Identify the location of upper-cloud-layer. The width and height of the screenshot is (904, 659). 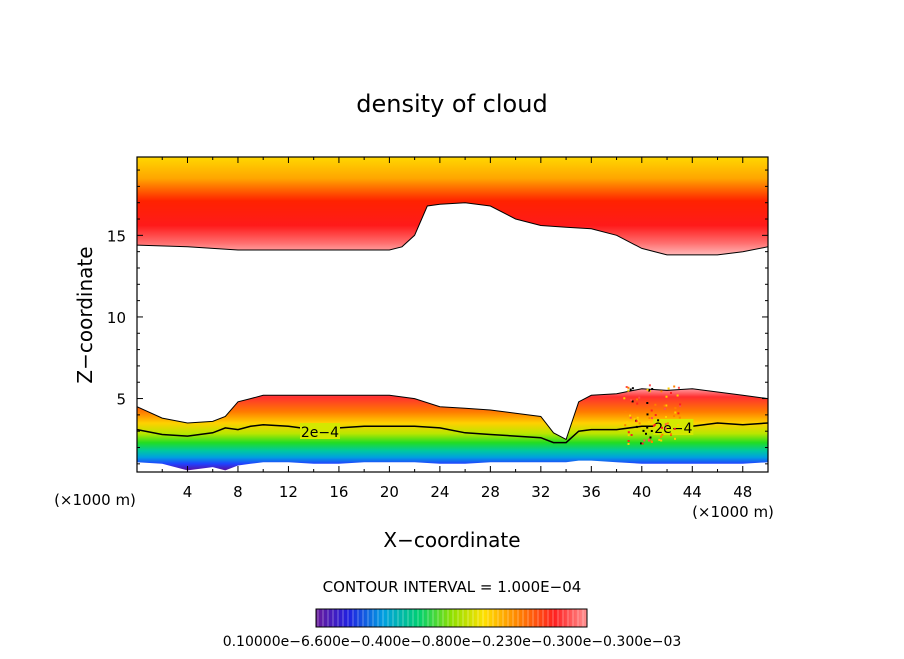
(452, 206).